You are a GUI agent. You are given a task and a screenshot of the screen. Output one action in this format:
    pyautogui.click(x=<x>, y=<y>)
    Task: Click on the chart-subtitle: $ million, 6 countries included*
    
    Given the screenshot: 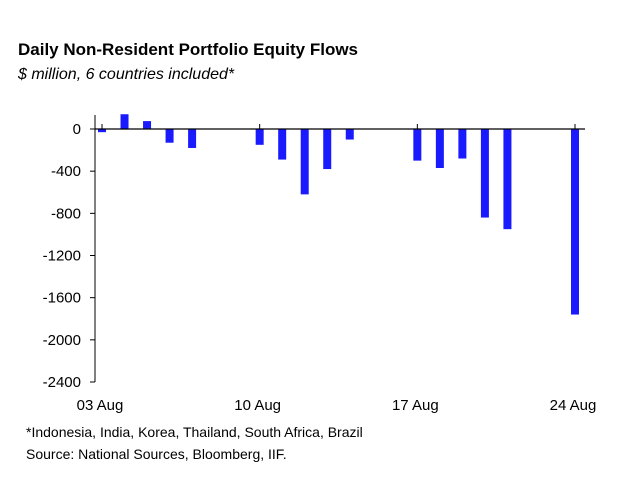 What is the action you would take?
    pyautogui.click(x=126, y=74)
    